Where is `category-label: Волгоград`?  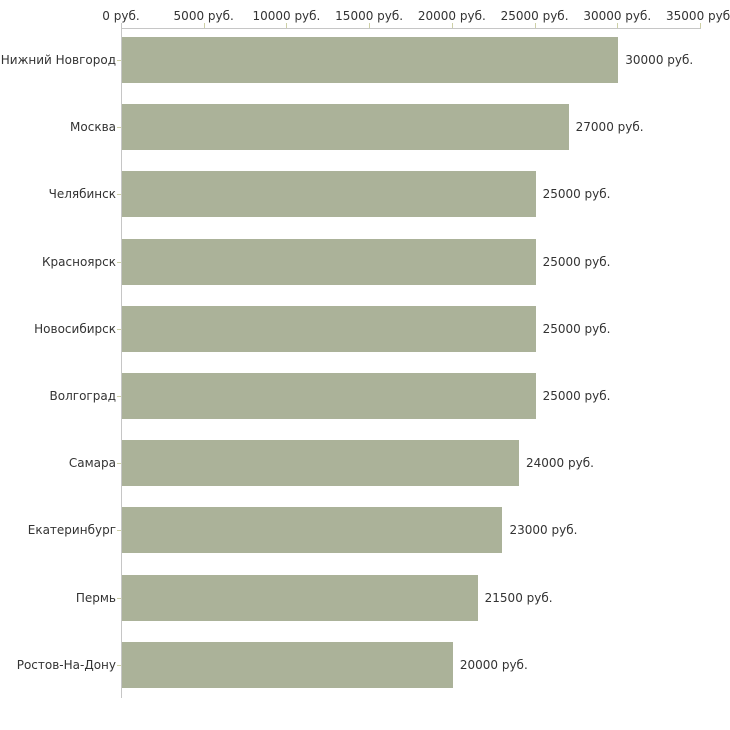 category-label: Волгоград is located at coordinates (82, 396).